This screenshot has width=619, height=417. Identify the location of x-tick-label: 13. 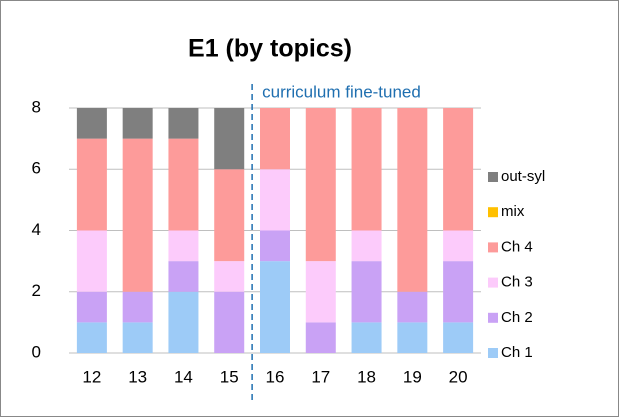
(137, 376).